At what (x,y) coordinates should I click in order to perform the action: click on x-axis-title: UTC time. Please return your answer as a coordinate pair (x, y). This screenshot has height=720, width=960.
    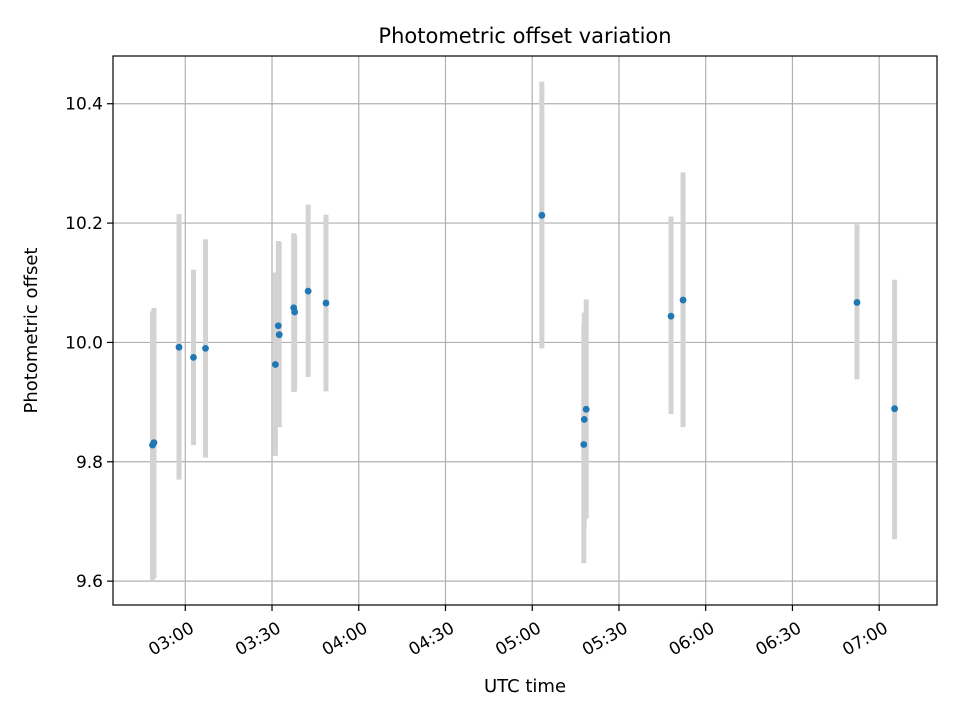
    Looking at the image, I should click on (525, 686).